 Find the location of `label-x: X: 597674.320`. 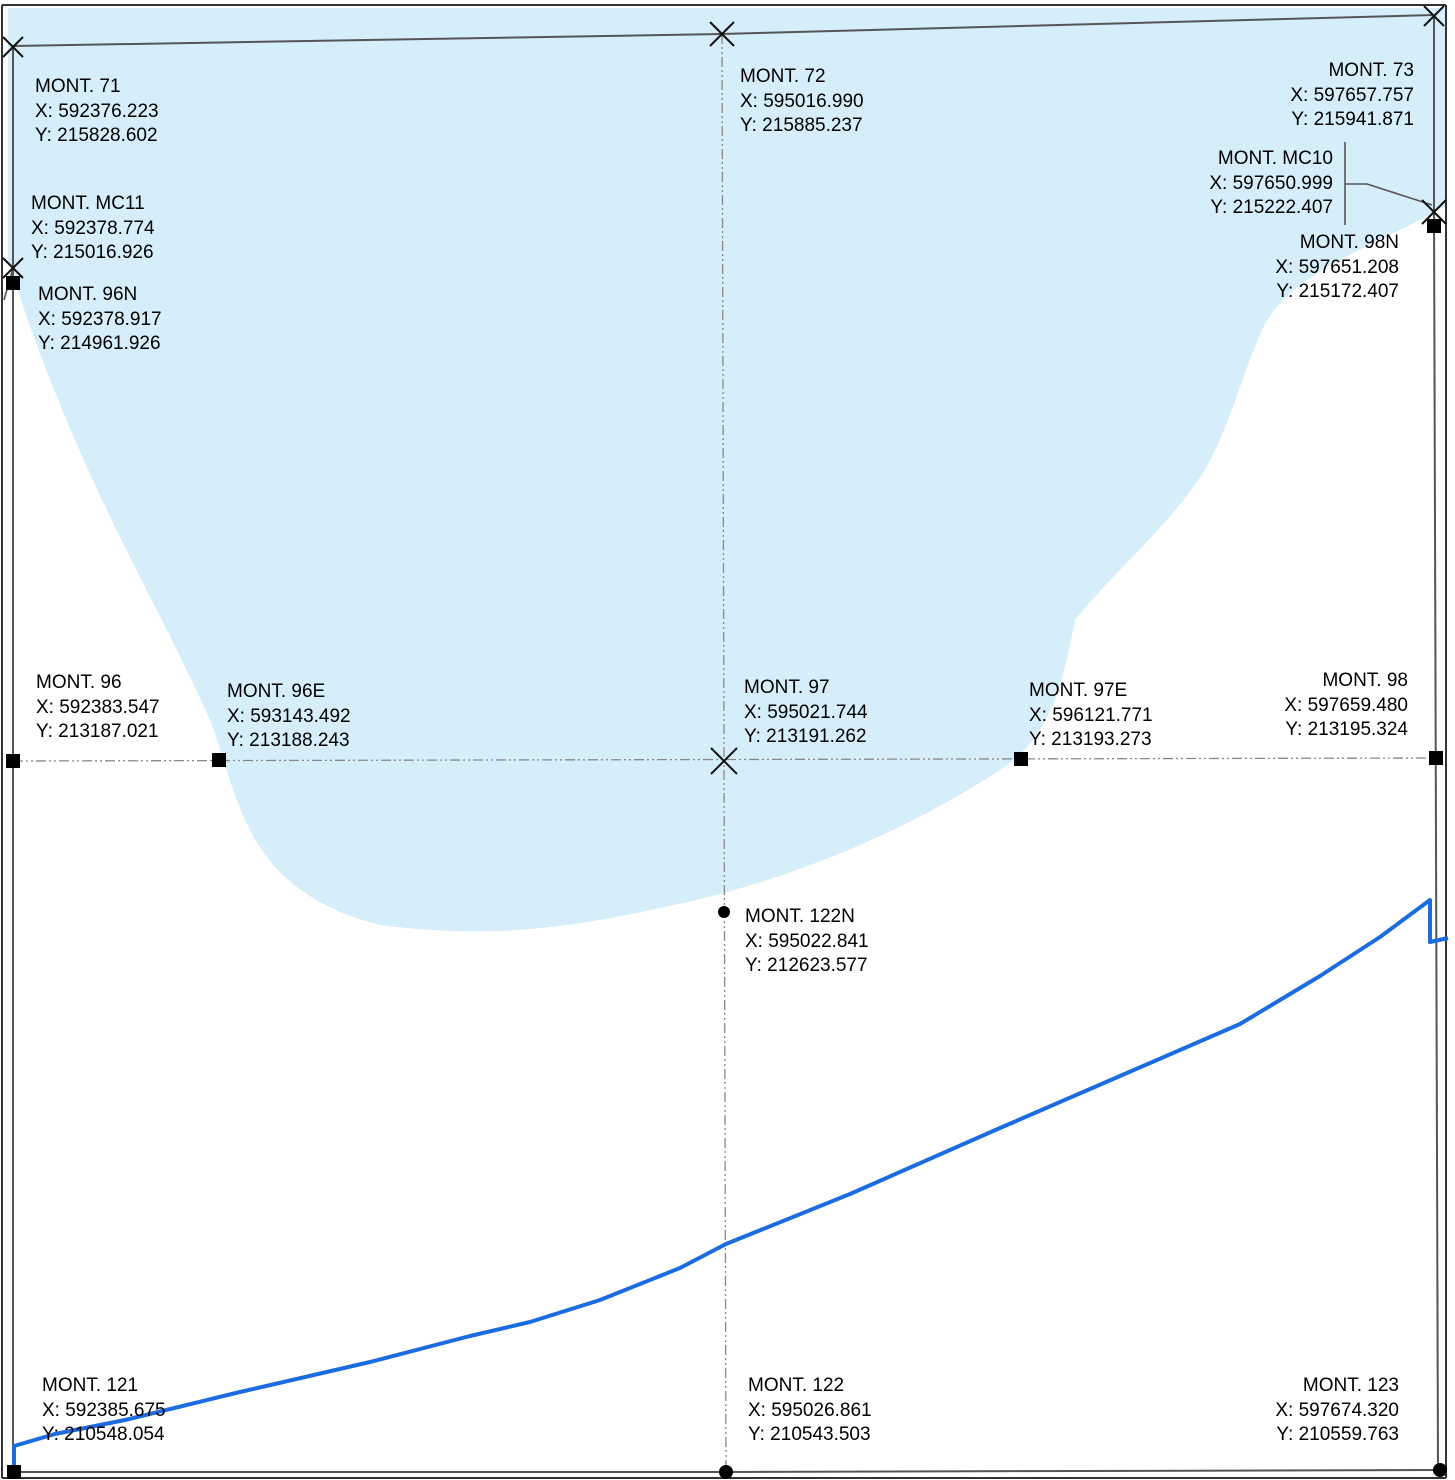

label-x: X: 597674.320 is located at coordinates (1337, 1411).